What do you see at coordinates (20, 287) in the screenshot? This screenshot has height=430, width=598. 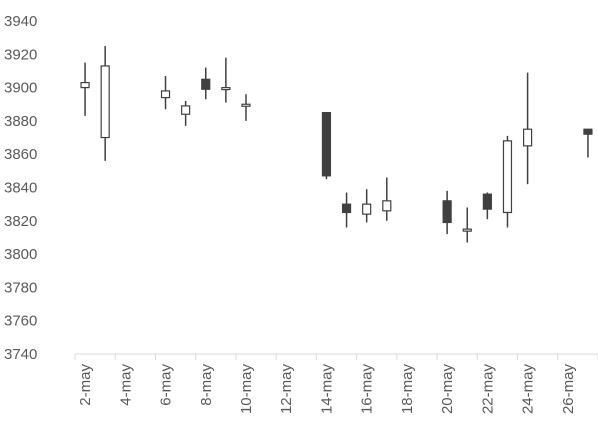 I see `y-tick-label: 3780` at bounding box center [20, 287].